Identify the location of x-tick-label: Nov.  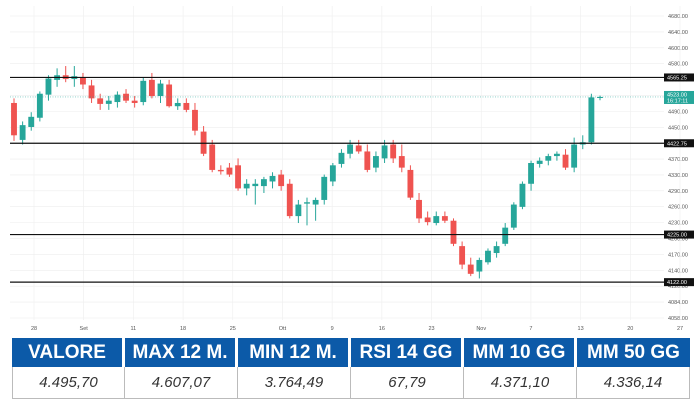
(481, 329).